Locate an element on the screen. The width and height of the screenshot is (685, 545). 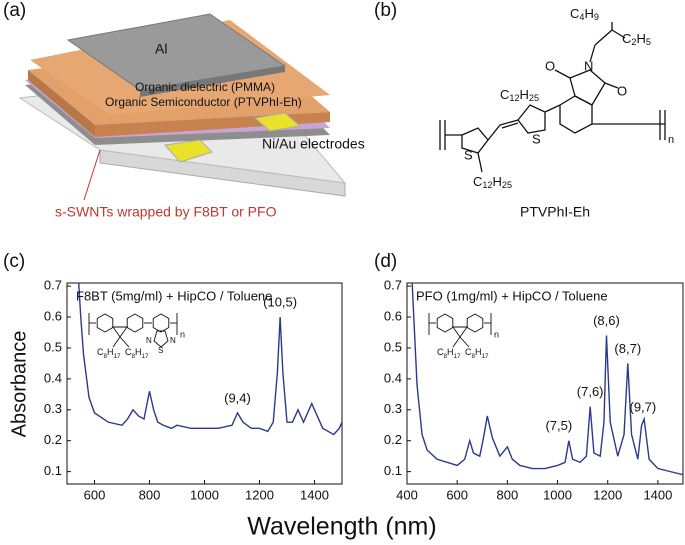
peak-label: (8,7) is located at coordinates (627, 348).